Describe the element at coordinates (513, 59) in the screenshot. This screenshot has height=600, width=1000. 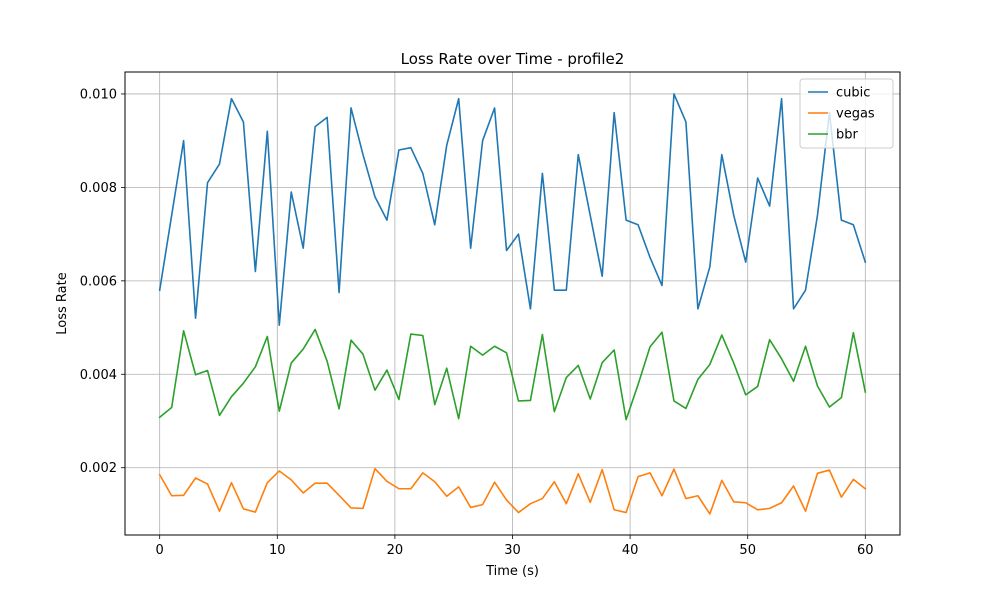
I see `chart-title: Loss Rate over Time - profile2` at that location.